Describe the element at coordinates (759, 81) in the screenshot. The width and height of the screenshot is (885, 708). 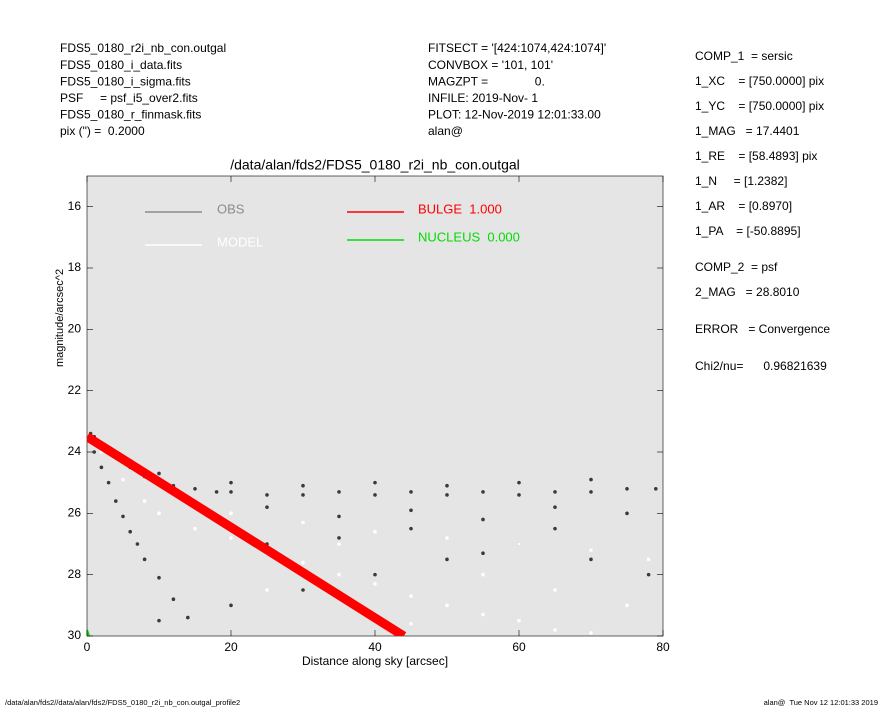
I see `fit-parameter: 1_XC = [750.0000] pix` at that location.